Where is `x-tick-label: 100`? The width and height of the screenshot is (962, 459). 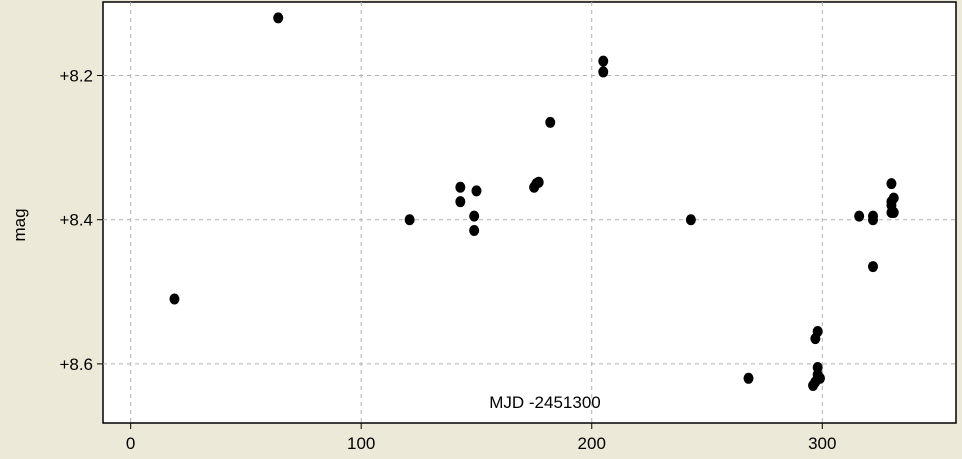
x-tick-label: 100 is located at coordinates (361, 443).